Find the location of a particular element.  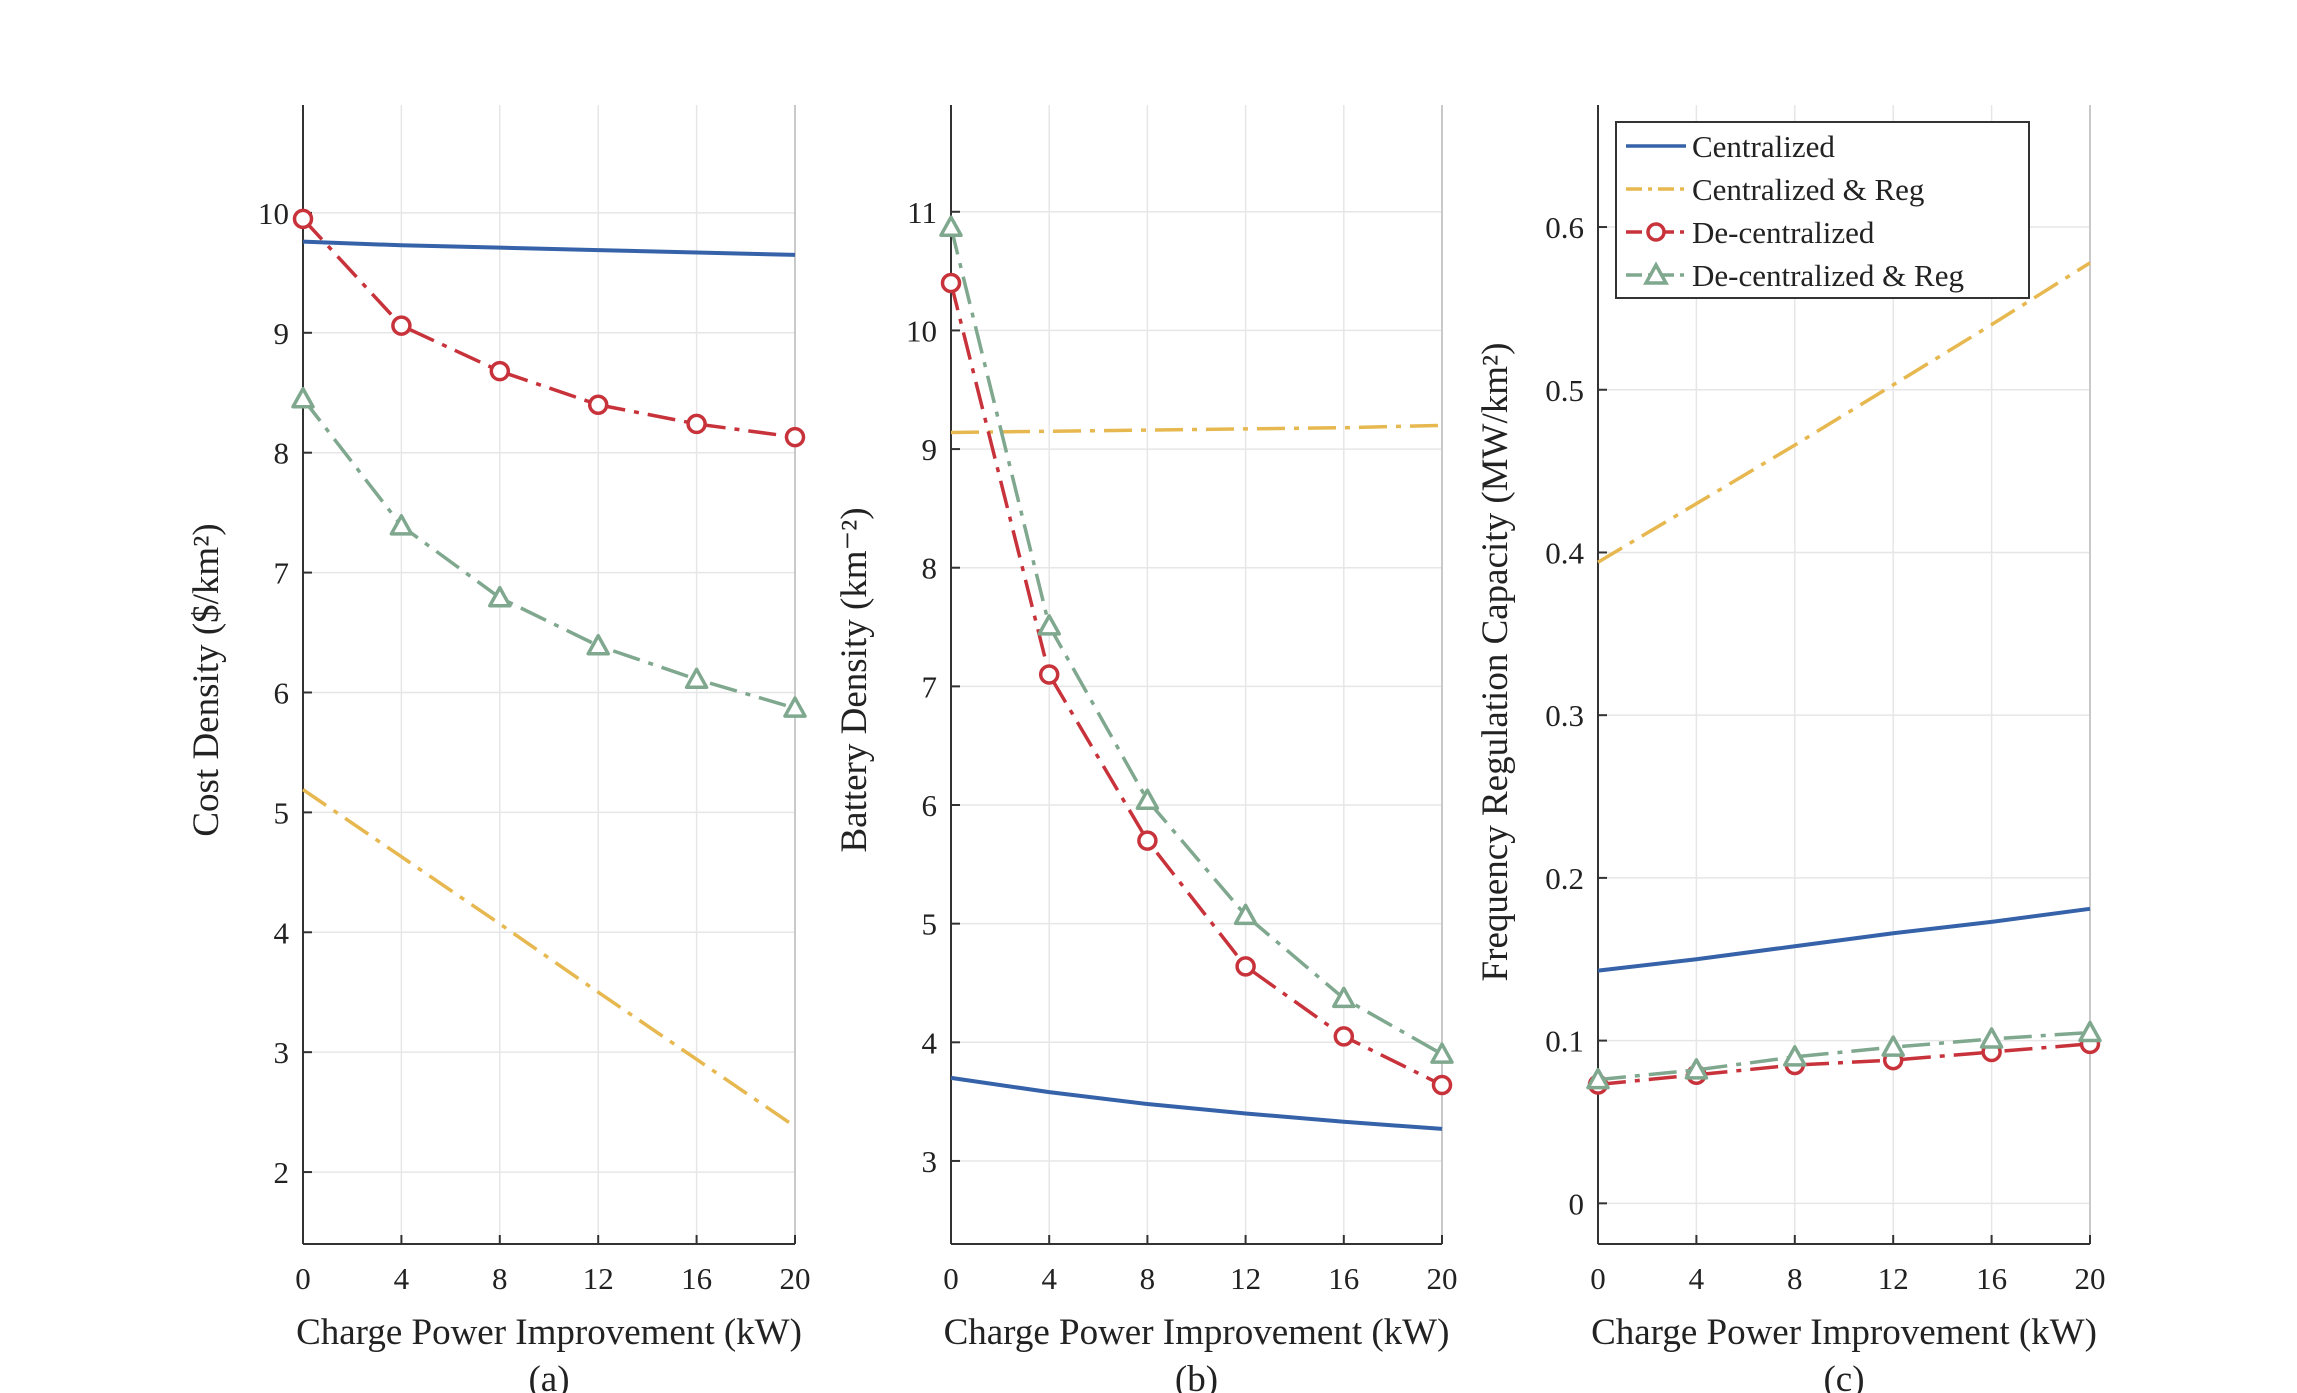

y-tick-label: 0.4 is located at coordinates (1564, 552).